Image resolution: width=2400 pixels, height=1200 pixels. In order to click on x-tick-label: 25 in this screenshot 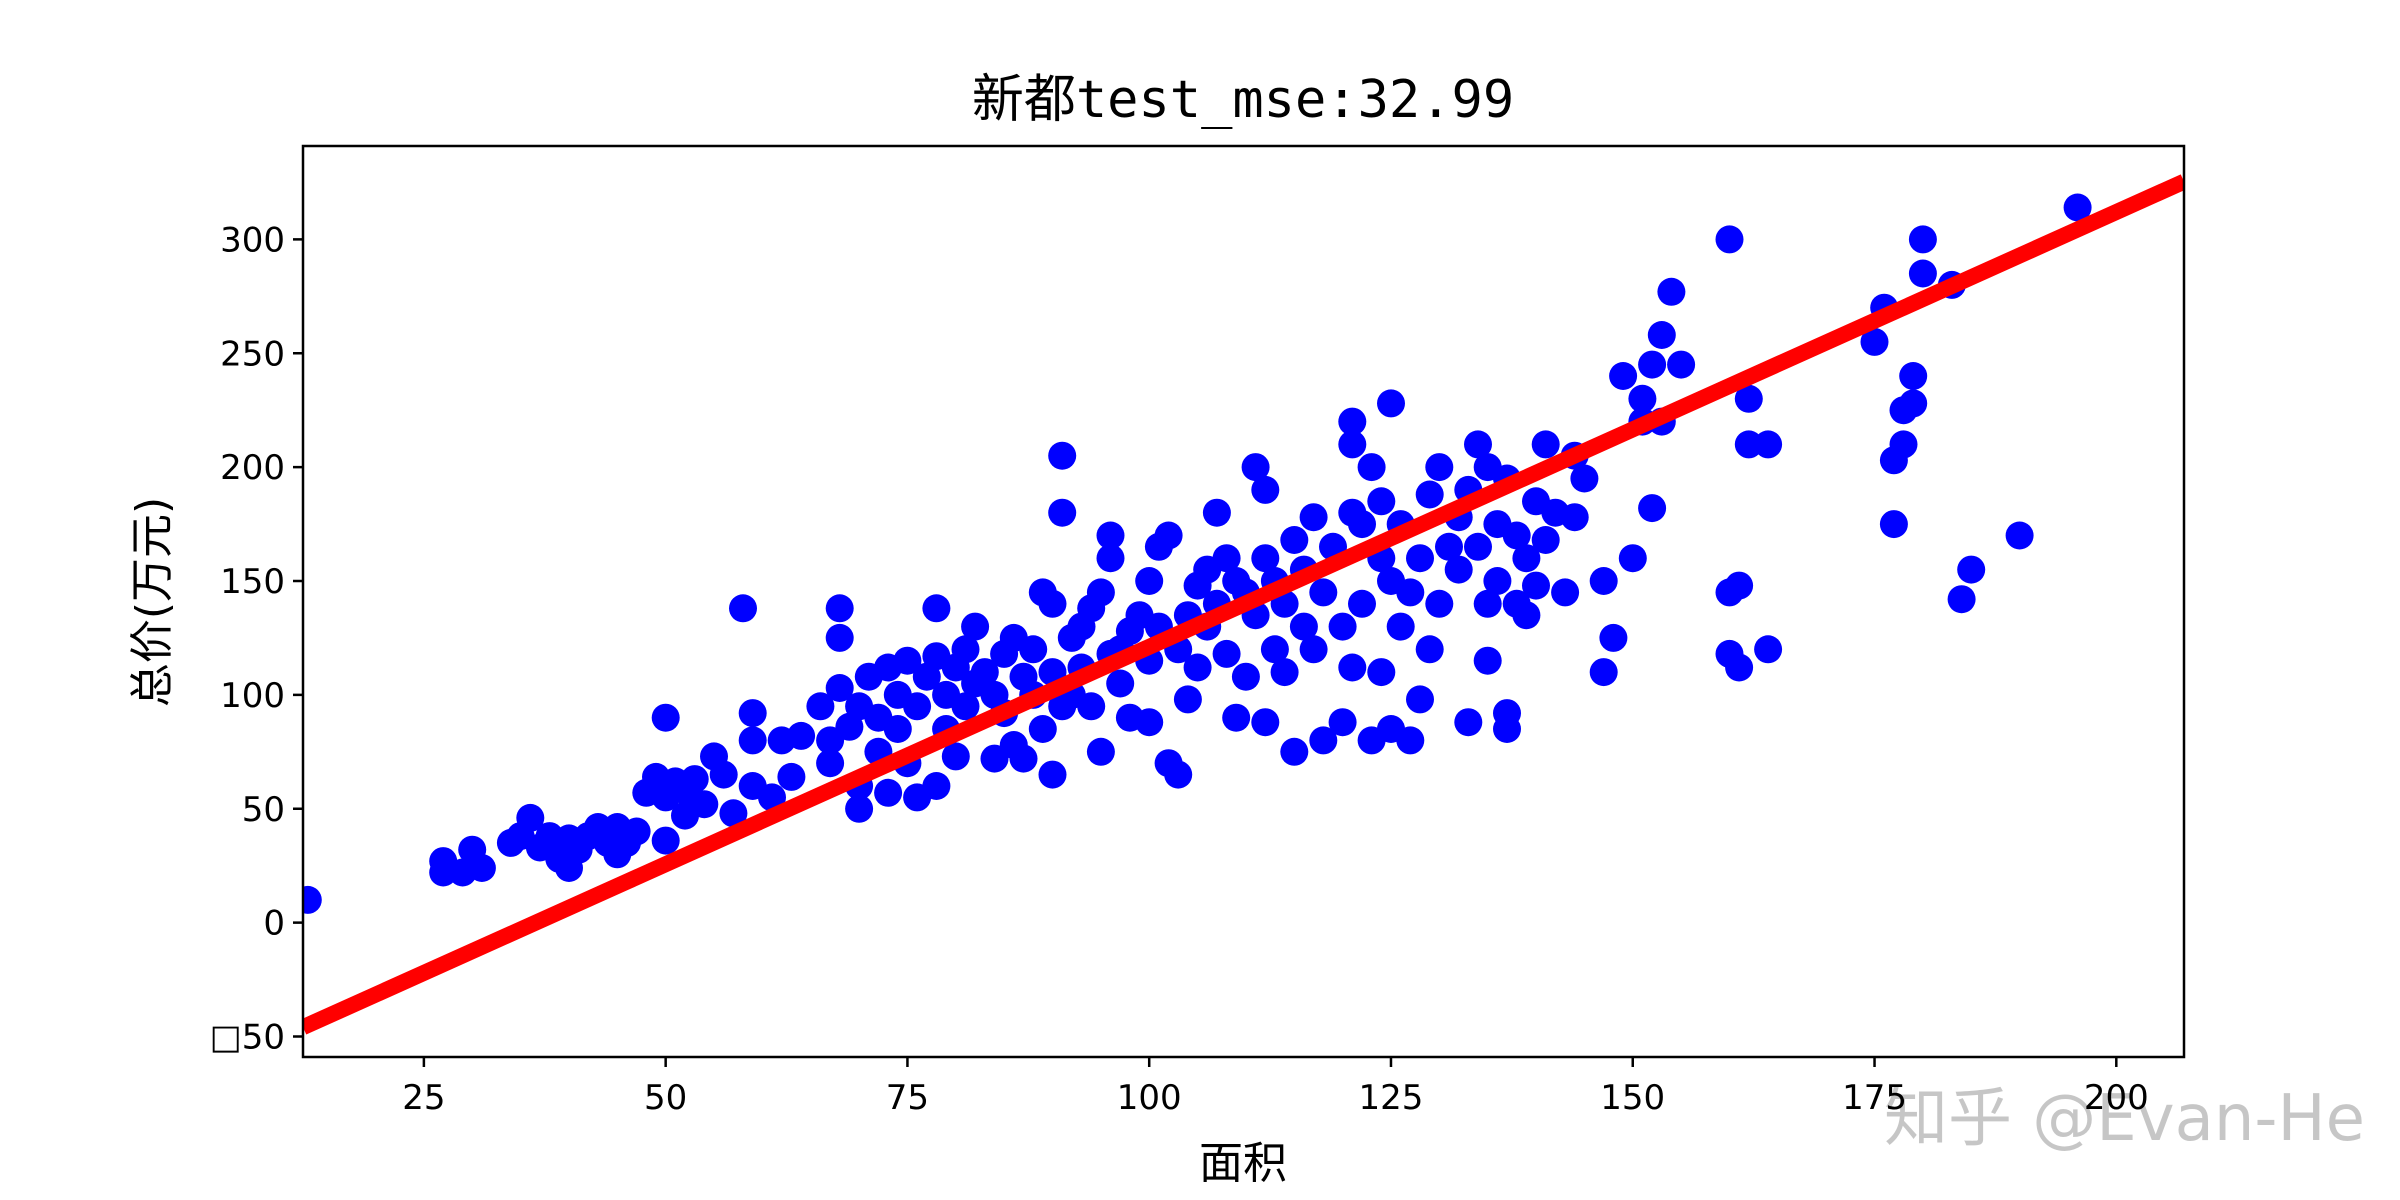, I will do `click(423, 1098)`.